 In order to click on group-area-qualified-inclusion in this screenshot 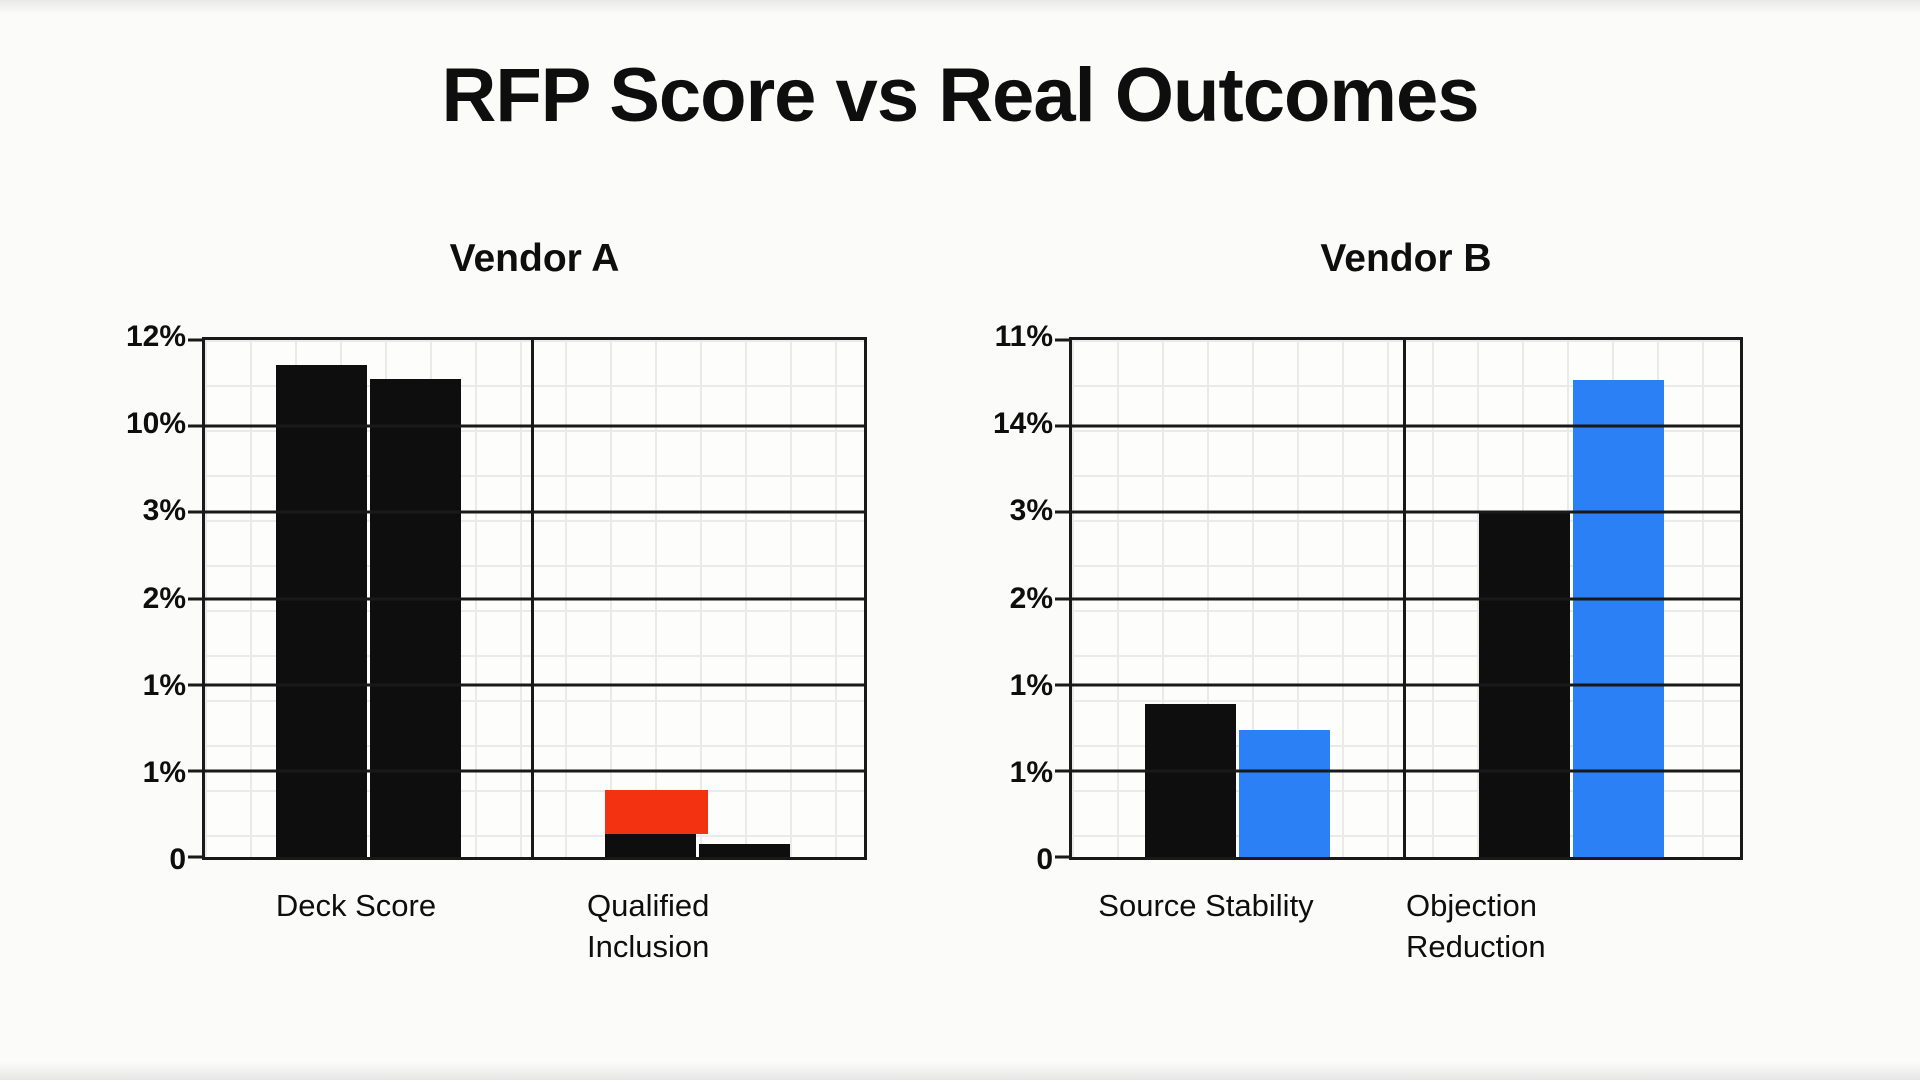, I will do `click(697, 598)`.